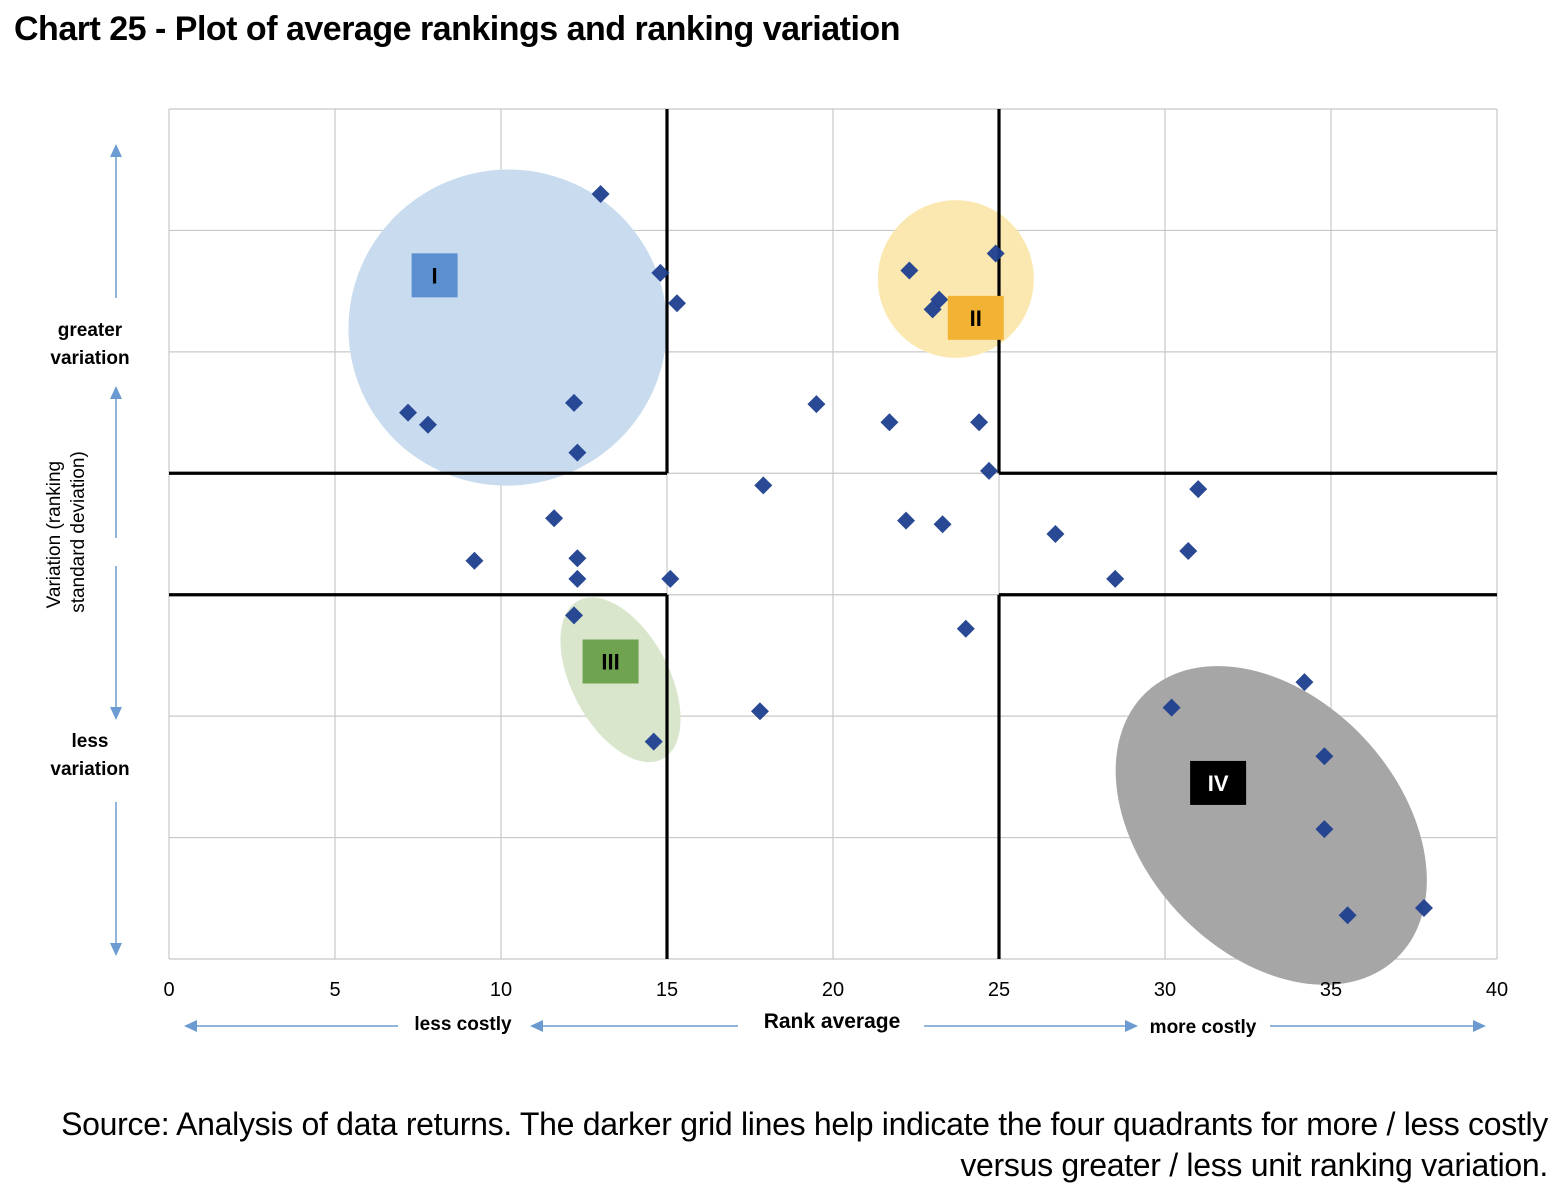  Describe the element at coordinates (168, 990) in the screenshot. I see `x-tick-label: 0` at that location.